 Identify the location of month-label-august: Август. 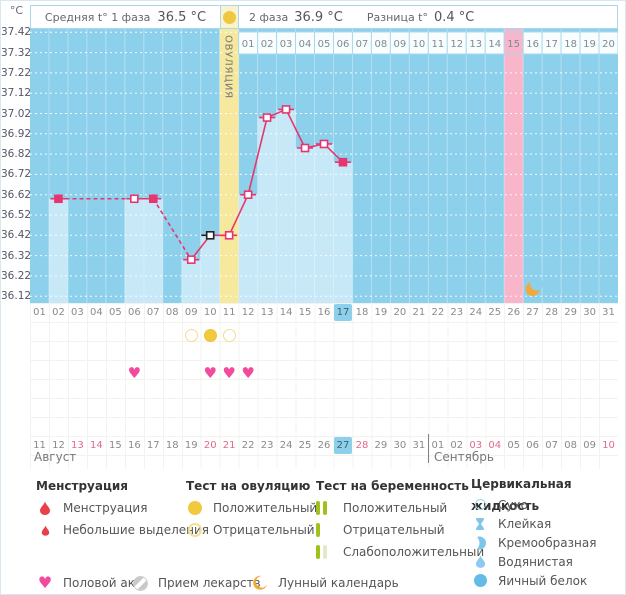
(55, 457).